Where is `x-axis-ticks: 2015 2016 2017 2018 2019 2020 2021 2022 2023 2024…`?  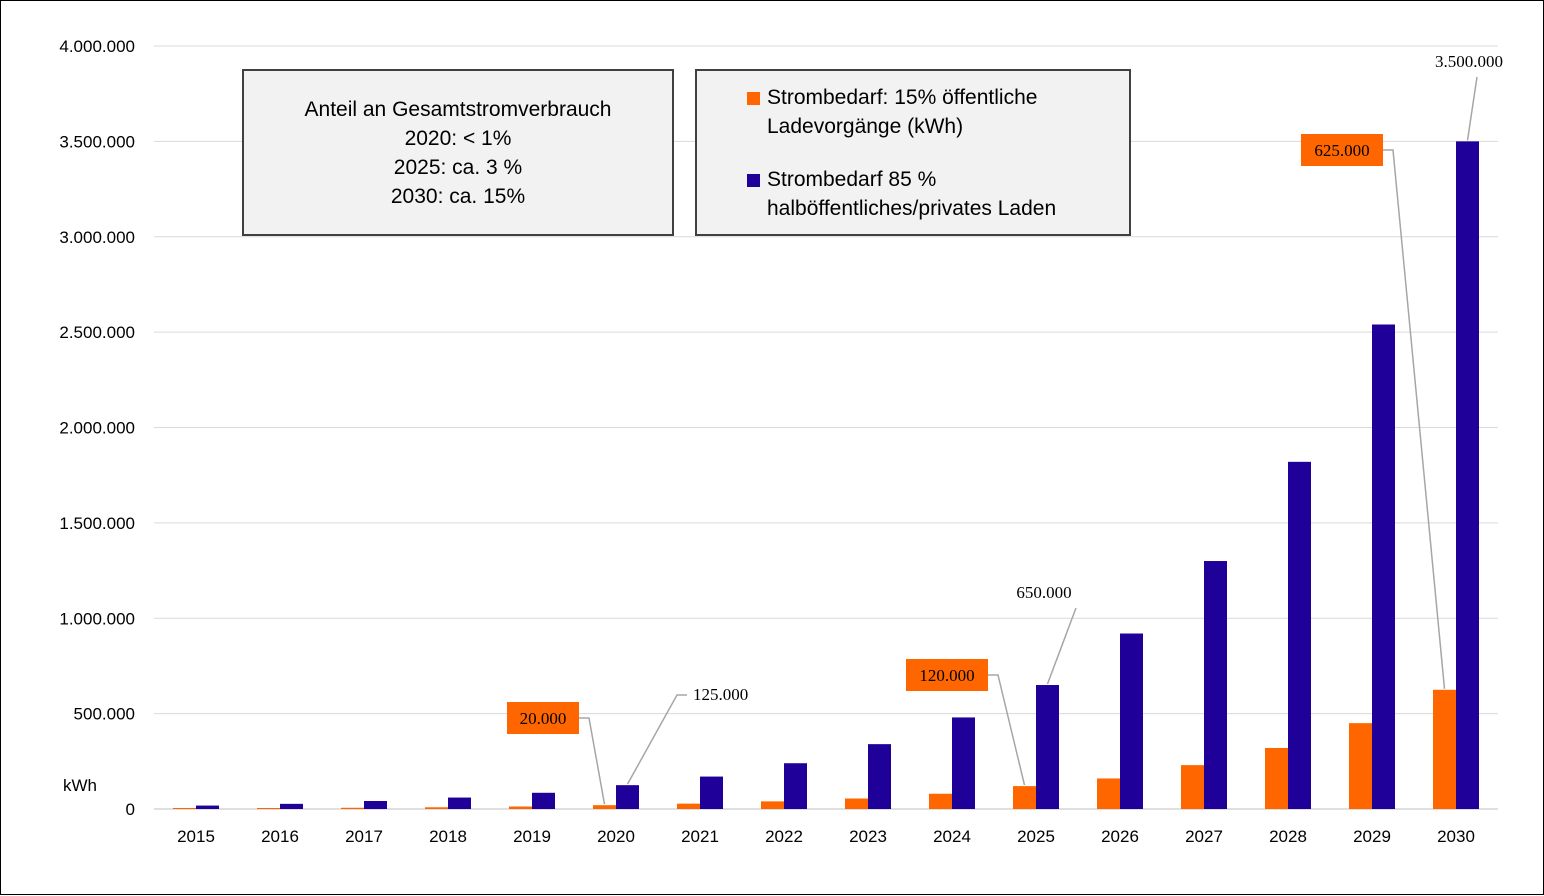 x-axis-ticks: 2015 2016 2017 2018 2019 2020 2021 2022 2023 2024… is located at coordinates (826, 836).